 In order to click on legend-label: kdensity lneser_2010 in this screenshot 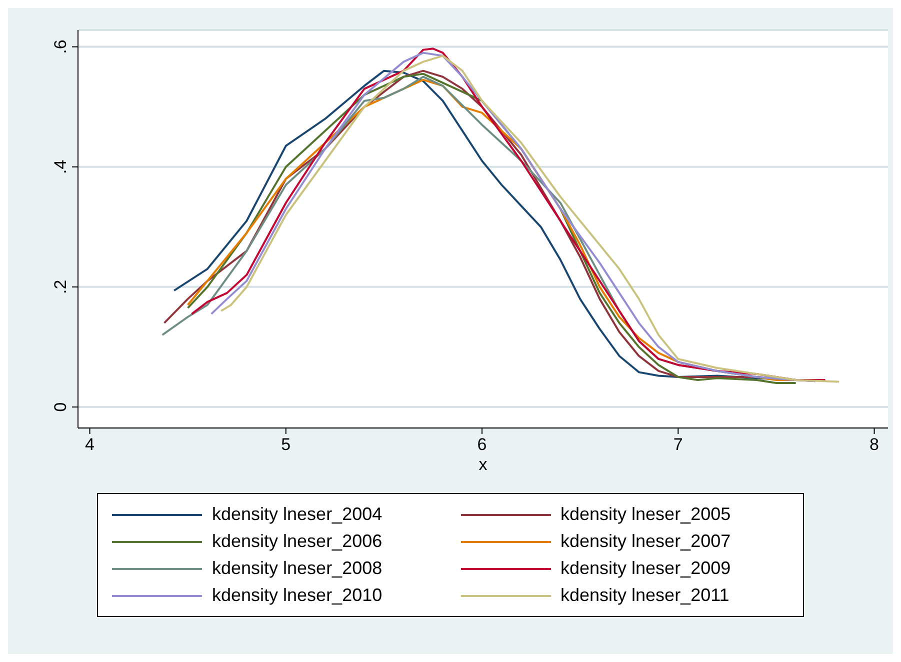, I will do `click(297, 595)`.